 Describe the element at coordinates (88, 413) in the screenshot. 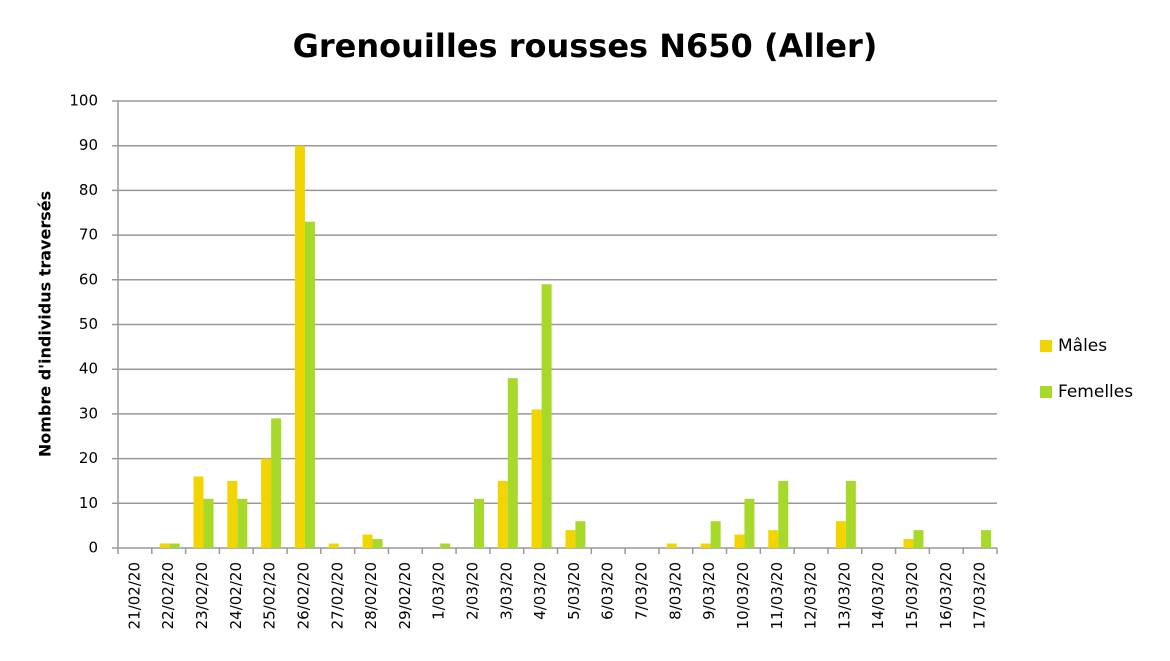

I see `y-tick-label: 30` at that location.